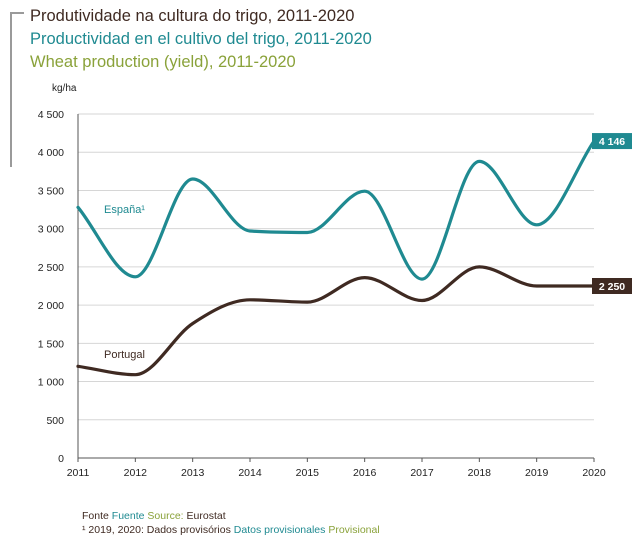  What do you see at coordinates (480, 473) in the screenshot?
I see `x-tick-label: 2018` at bounding box center [480, 473].